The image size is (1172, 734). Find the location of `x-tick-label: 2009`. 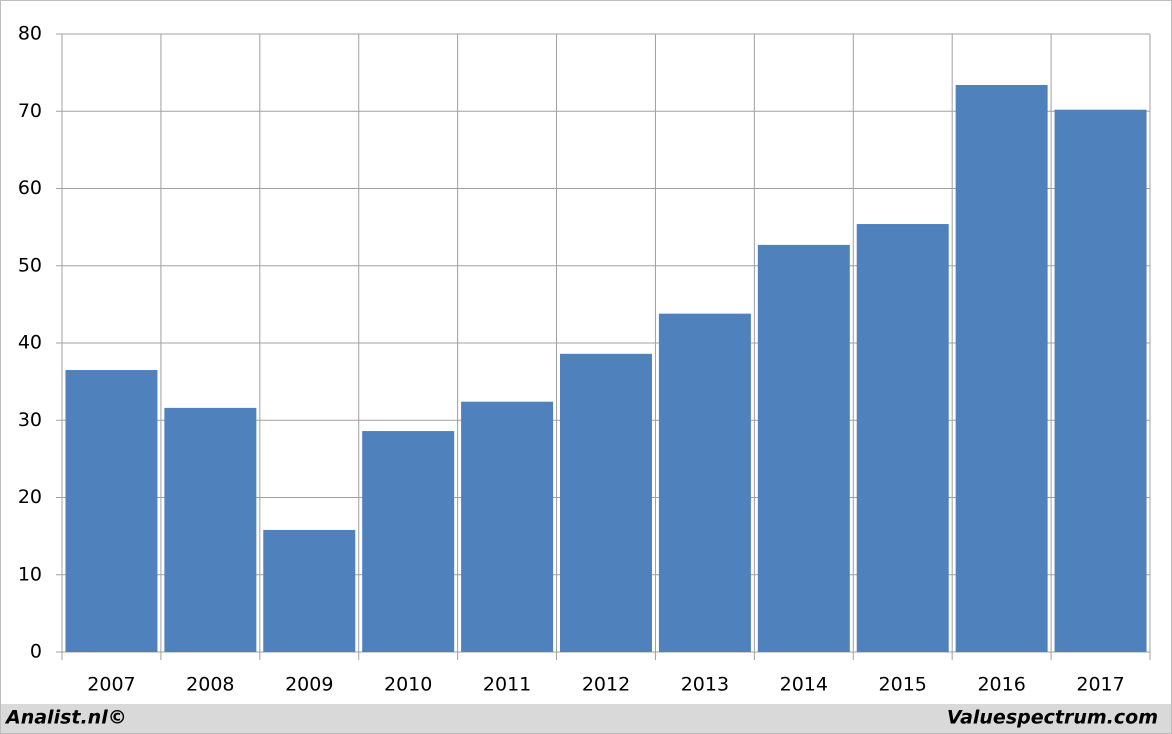

x-tick-label: 2009 is located at coordinates (309, 685).